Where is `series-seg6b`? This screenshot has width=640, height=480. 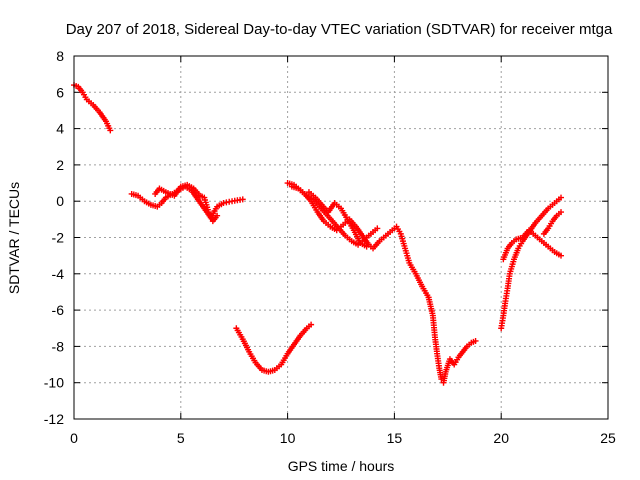
series-seg6b is located at coordinates (532, 245).